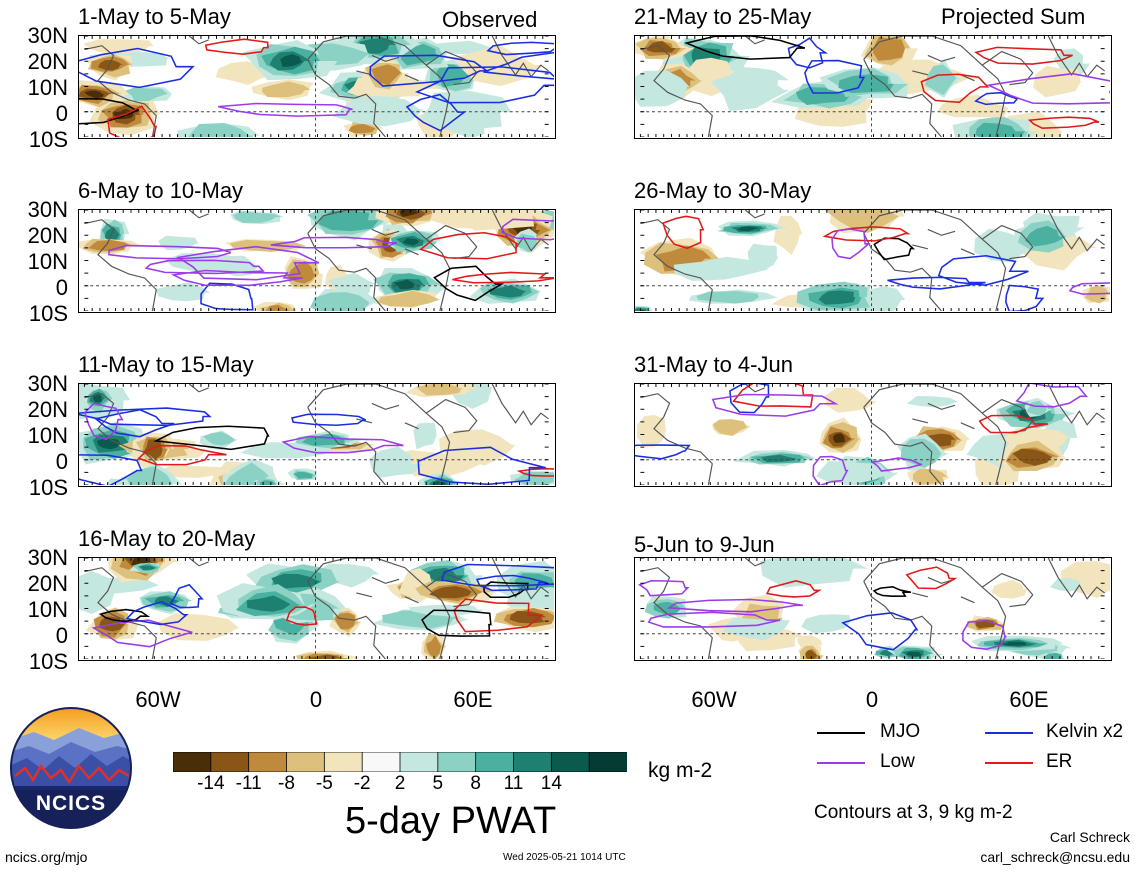  Describe the element at coordinates (1059, 761) in the screenshot. I see `legend-label-er: ER` at that location.